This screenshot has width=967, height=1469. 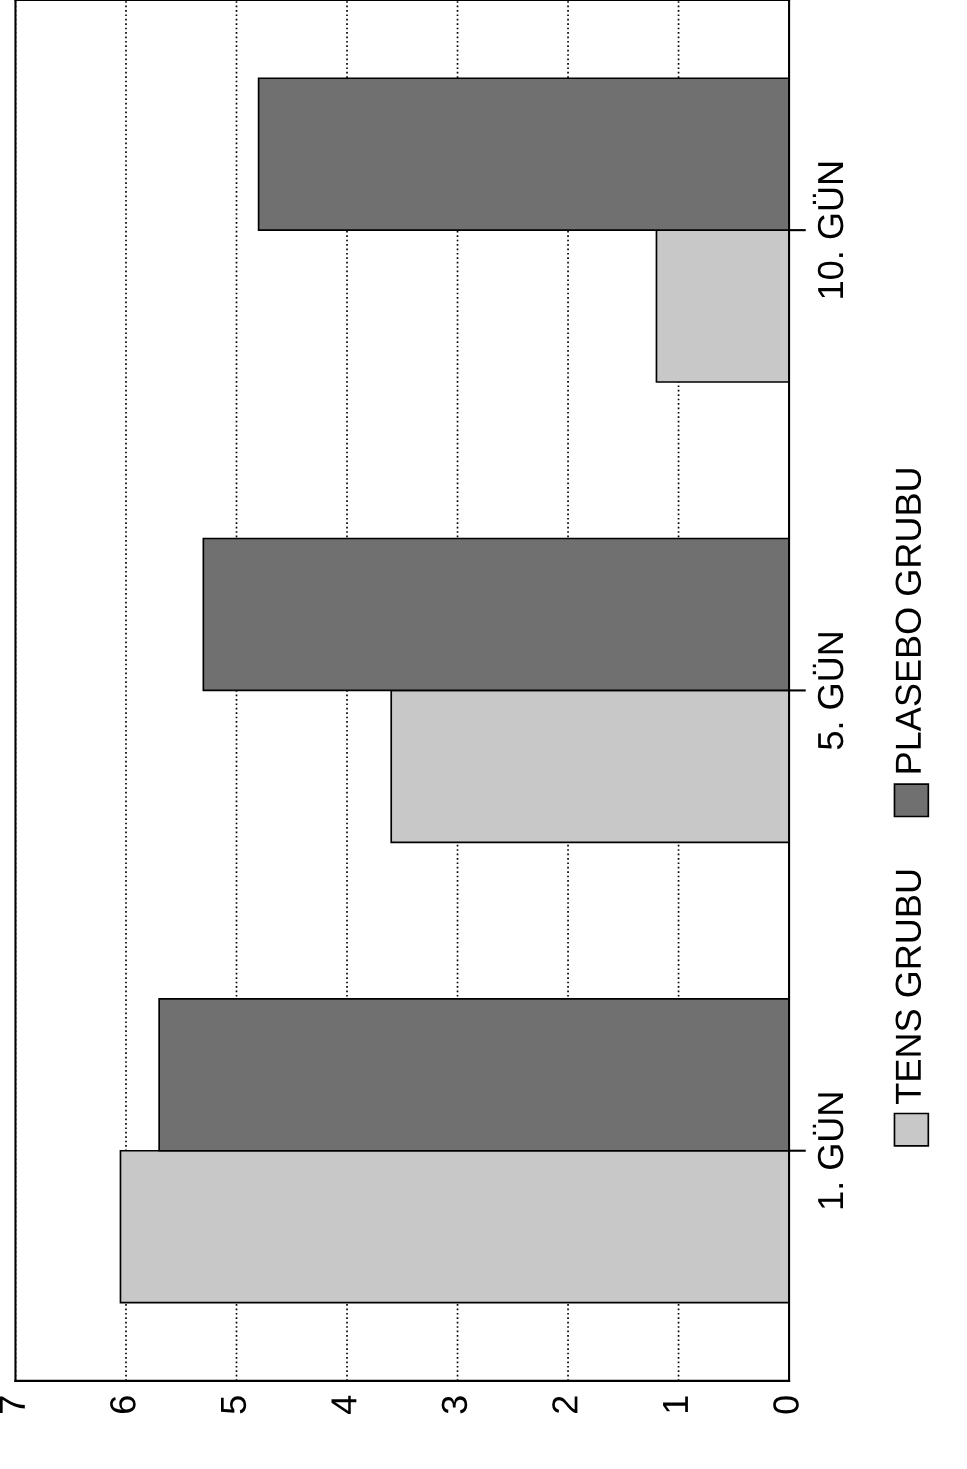 I want to click on x-tick-label: 4, so click(x=344, y=1404).